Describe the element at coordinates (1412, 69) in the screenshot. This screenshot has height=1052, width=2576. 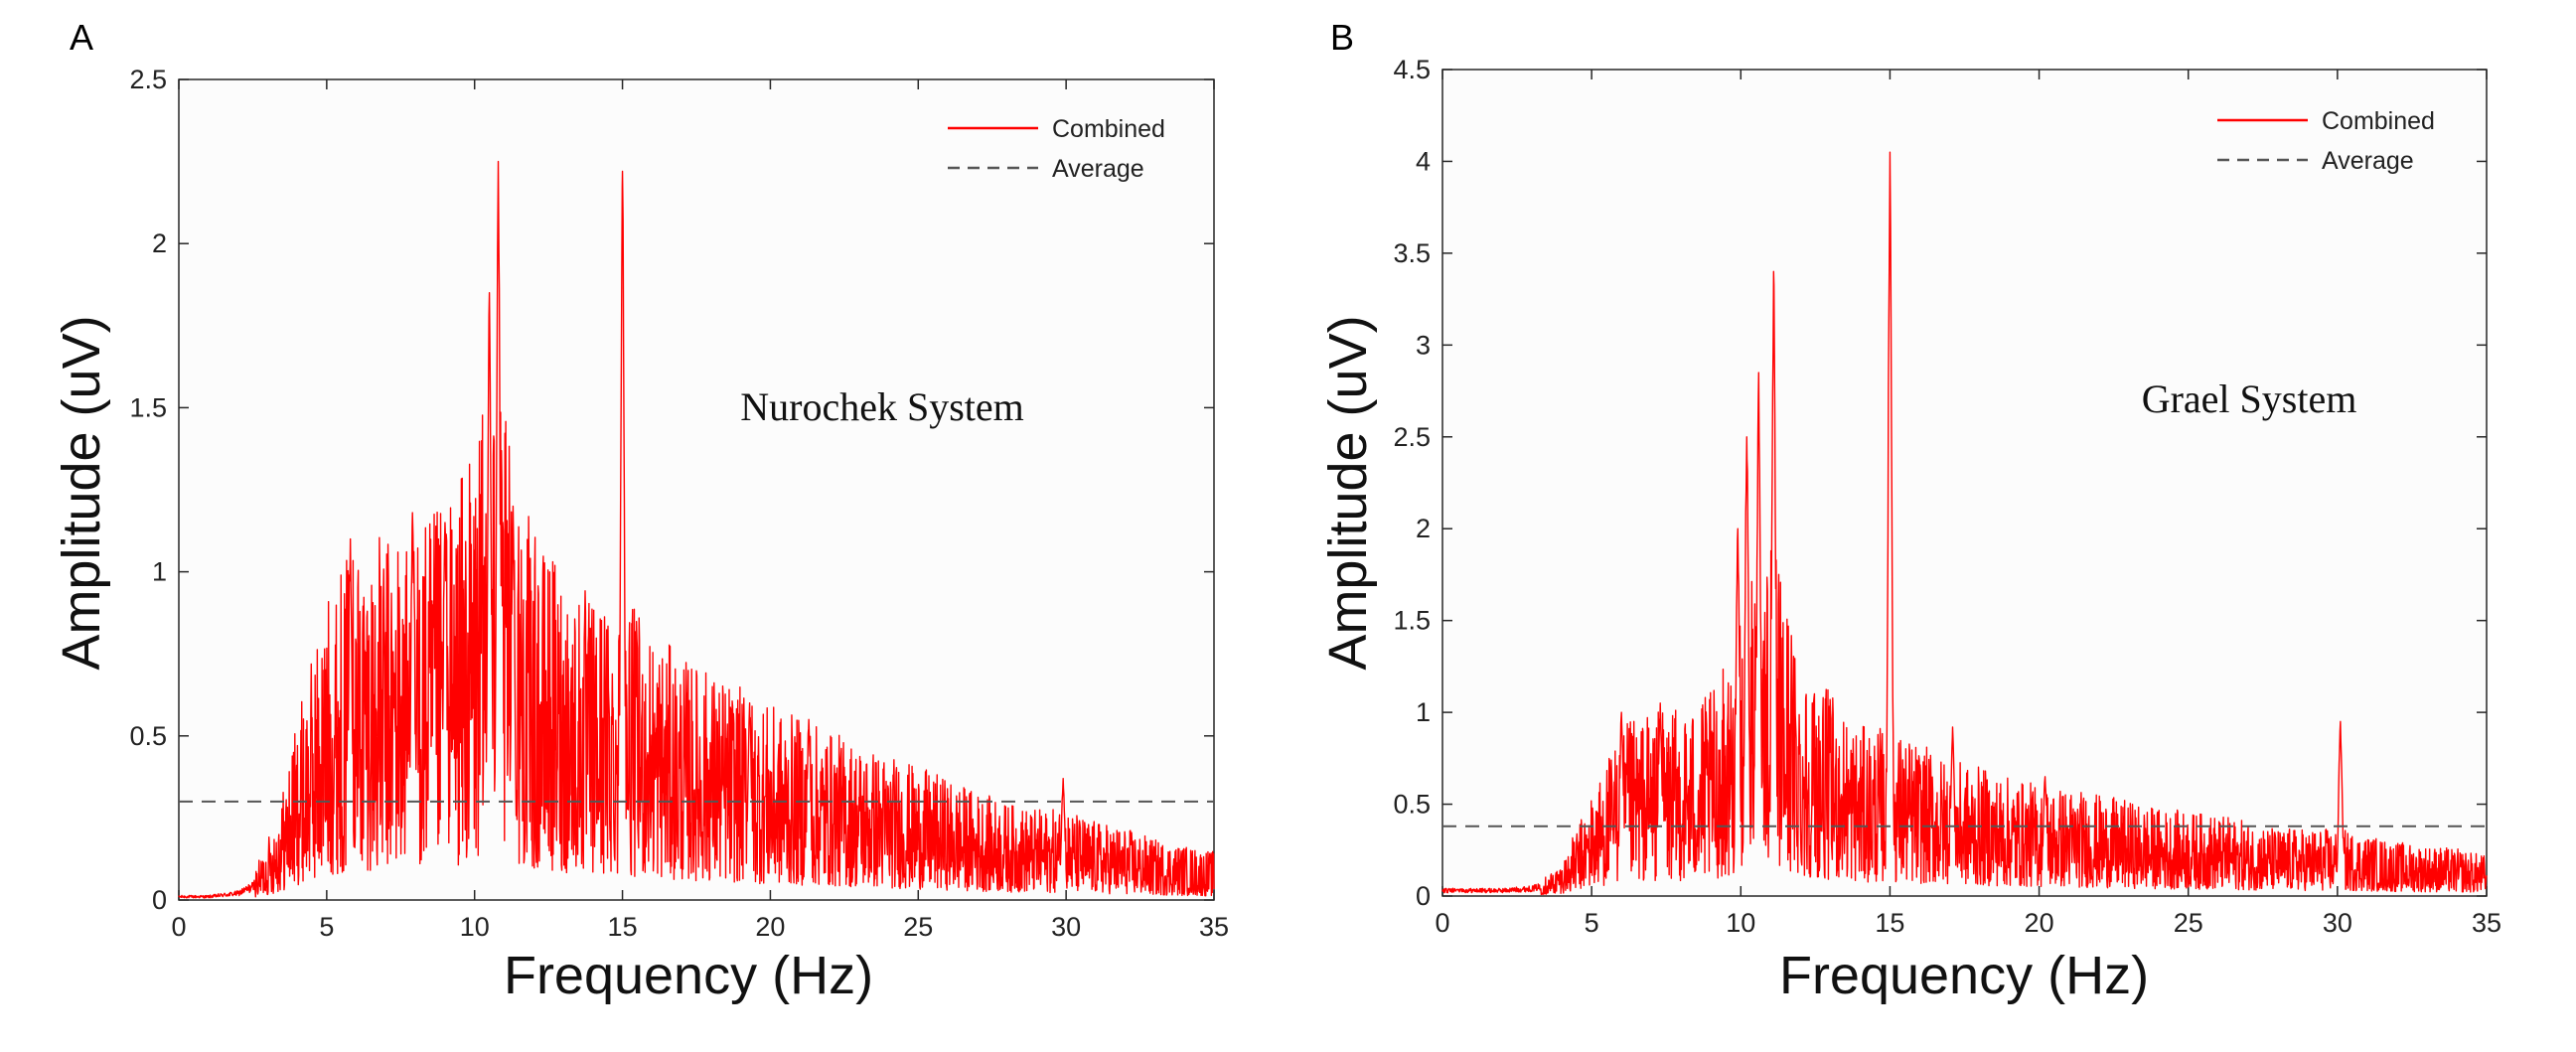
I see `y-tick-label: 4.5` at that location.